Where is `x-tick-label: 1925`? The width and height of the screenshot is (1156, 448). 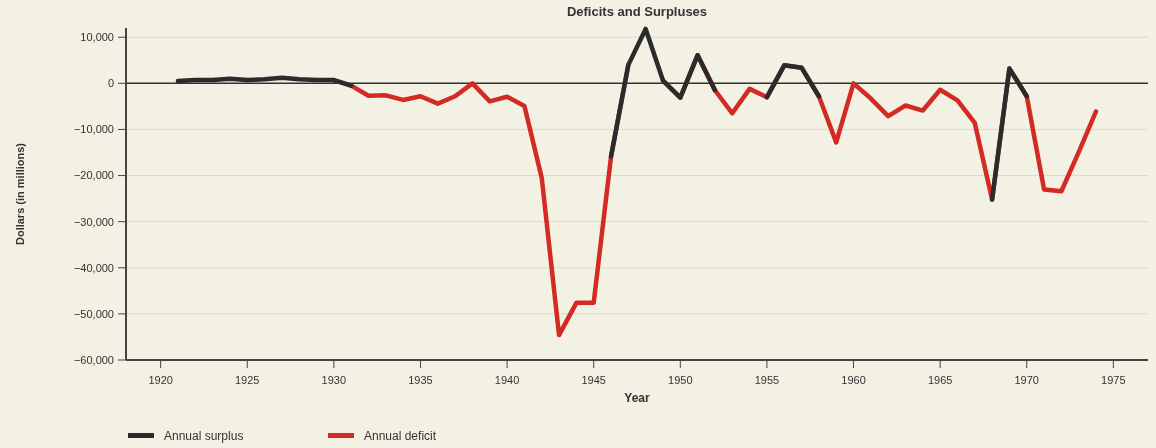
x-tick-label: 1925 is located at coordinates (247, 380).